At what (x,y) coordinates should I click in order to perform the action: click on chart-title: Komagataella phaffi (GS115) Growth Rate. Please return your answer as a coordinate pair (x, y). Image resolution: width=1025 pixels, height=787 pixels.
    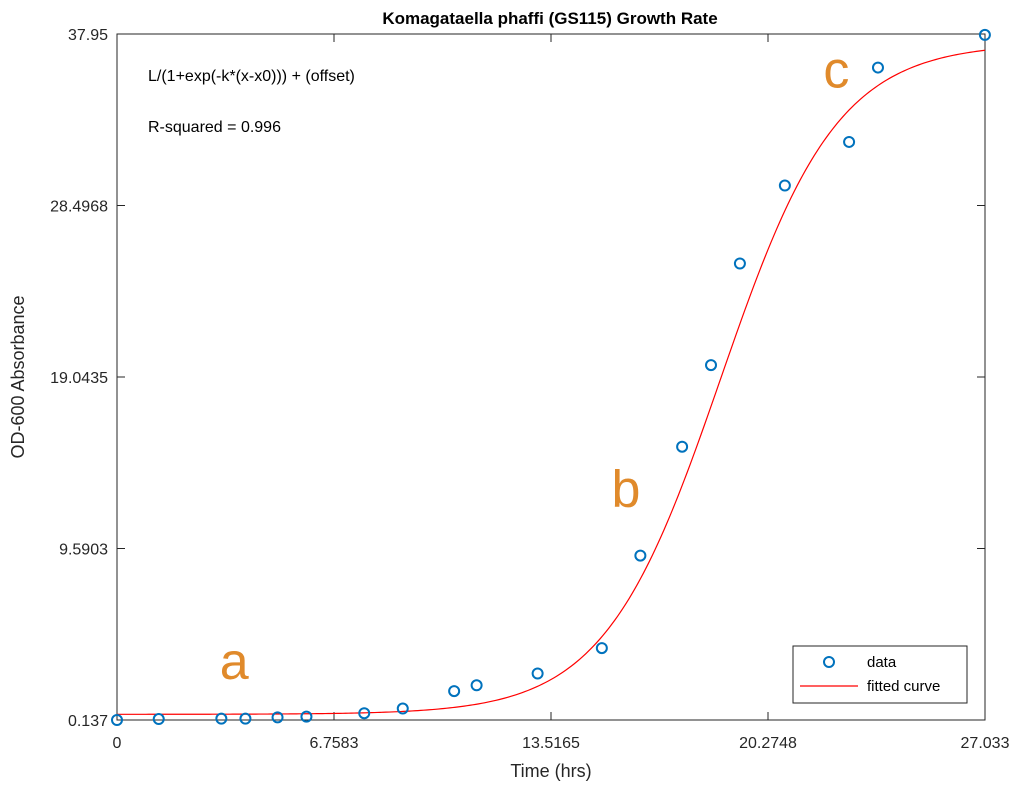
    Looking at the image, I should click on (549, 18).